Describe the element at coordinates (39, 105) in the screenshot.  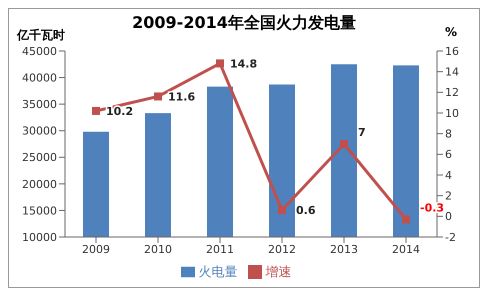
I see `y-tick-label: 35000` at that location.